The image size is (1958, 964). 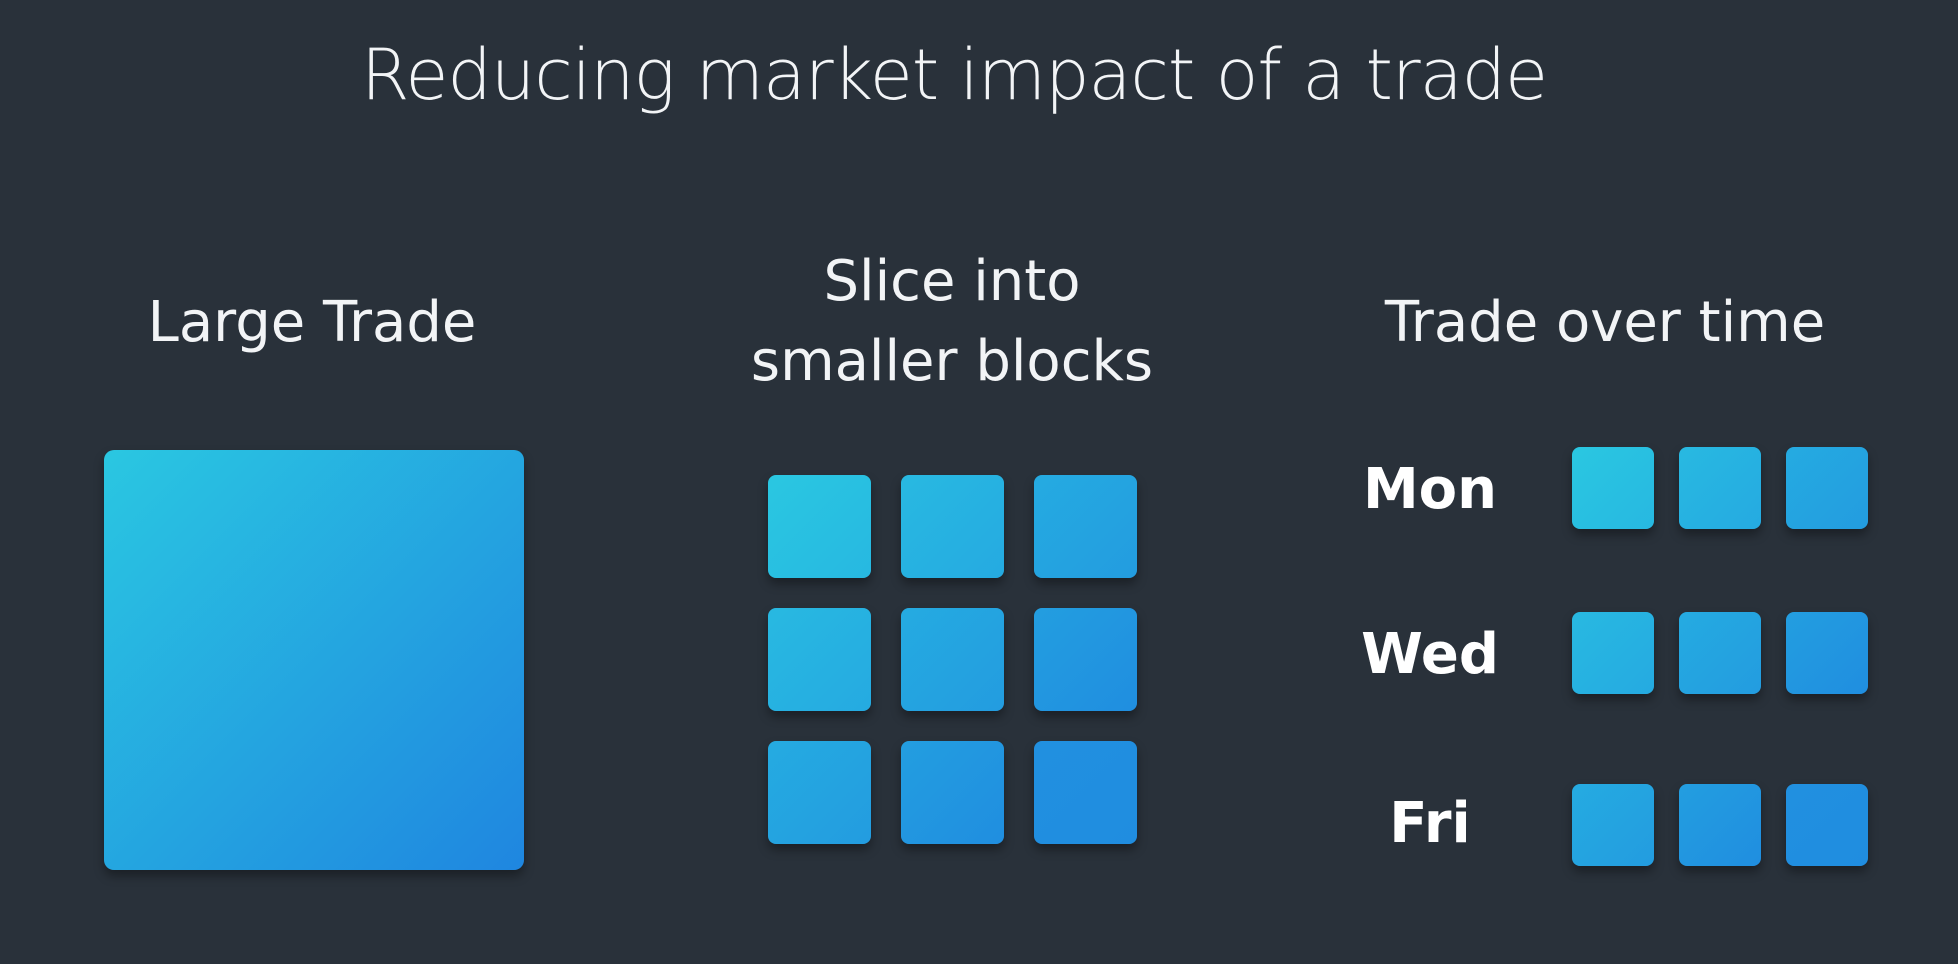 What do you see at coordinates (952, 322) in the screenshot?
I see `slice-heading: Slice into smaller blocks` at bounding box center [952, 322].